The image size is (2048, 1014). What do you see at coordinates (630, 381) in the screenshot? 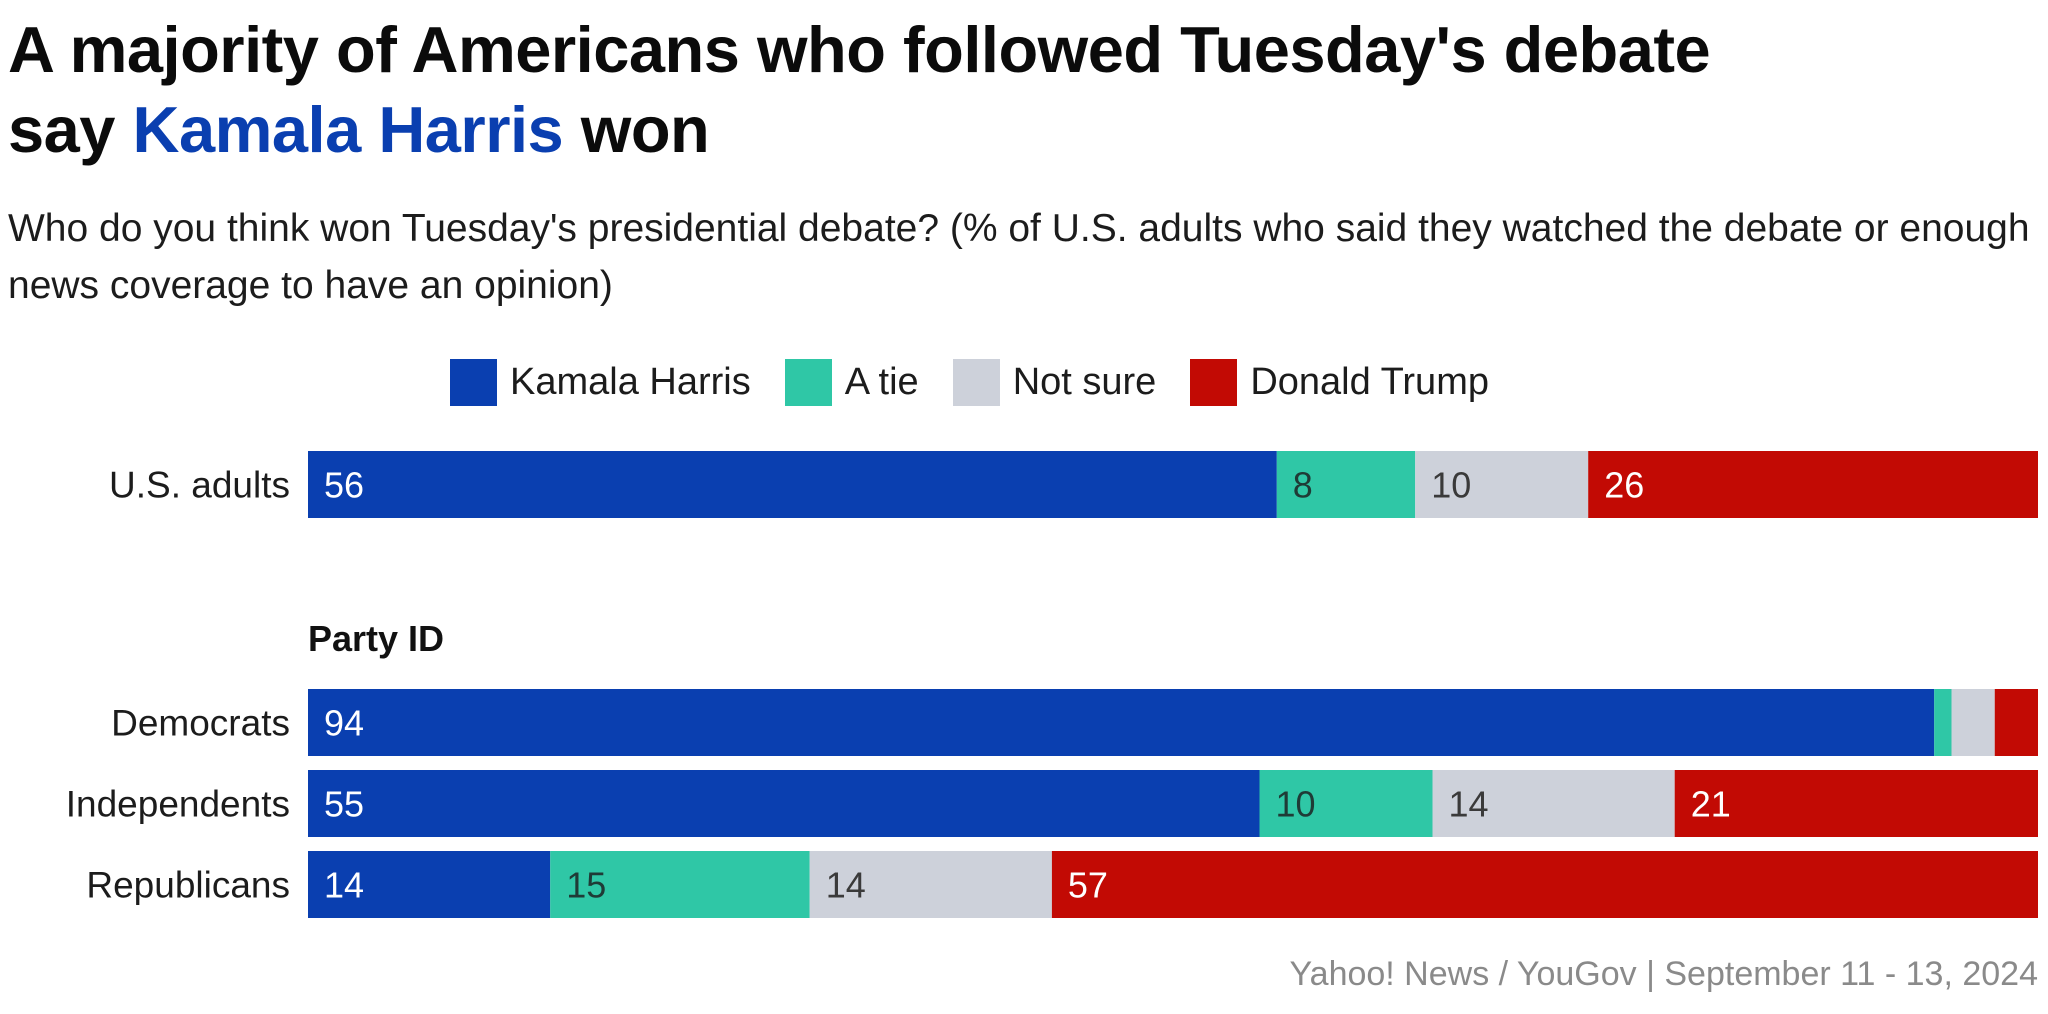
I see `legend-label: Kamala Harris` at bounding box center [630, 381].